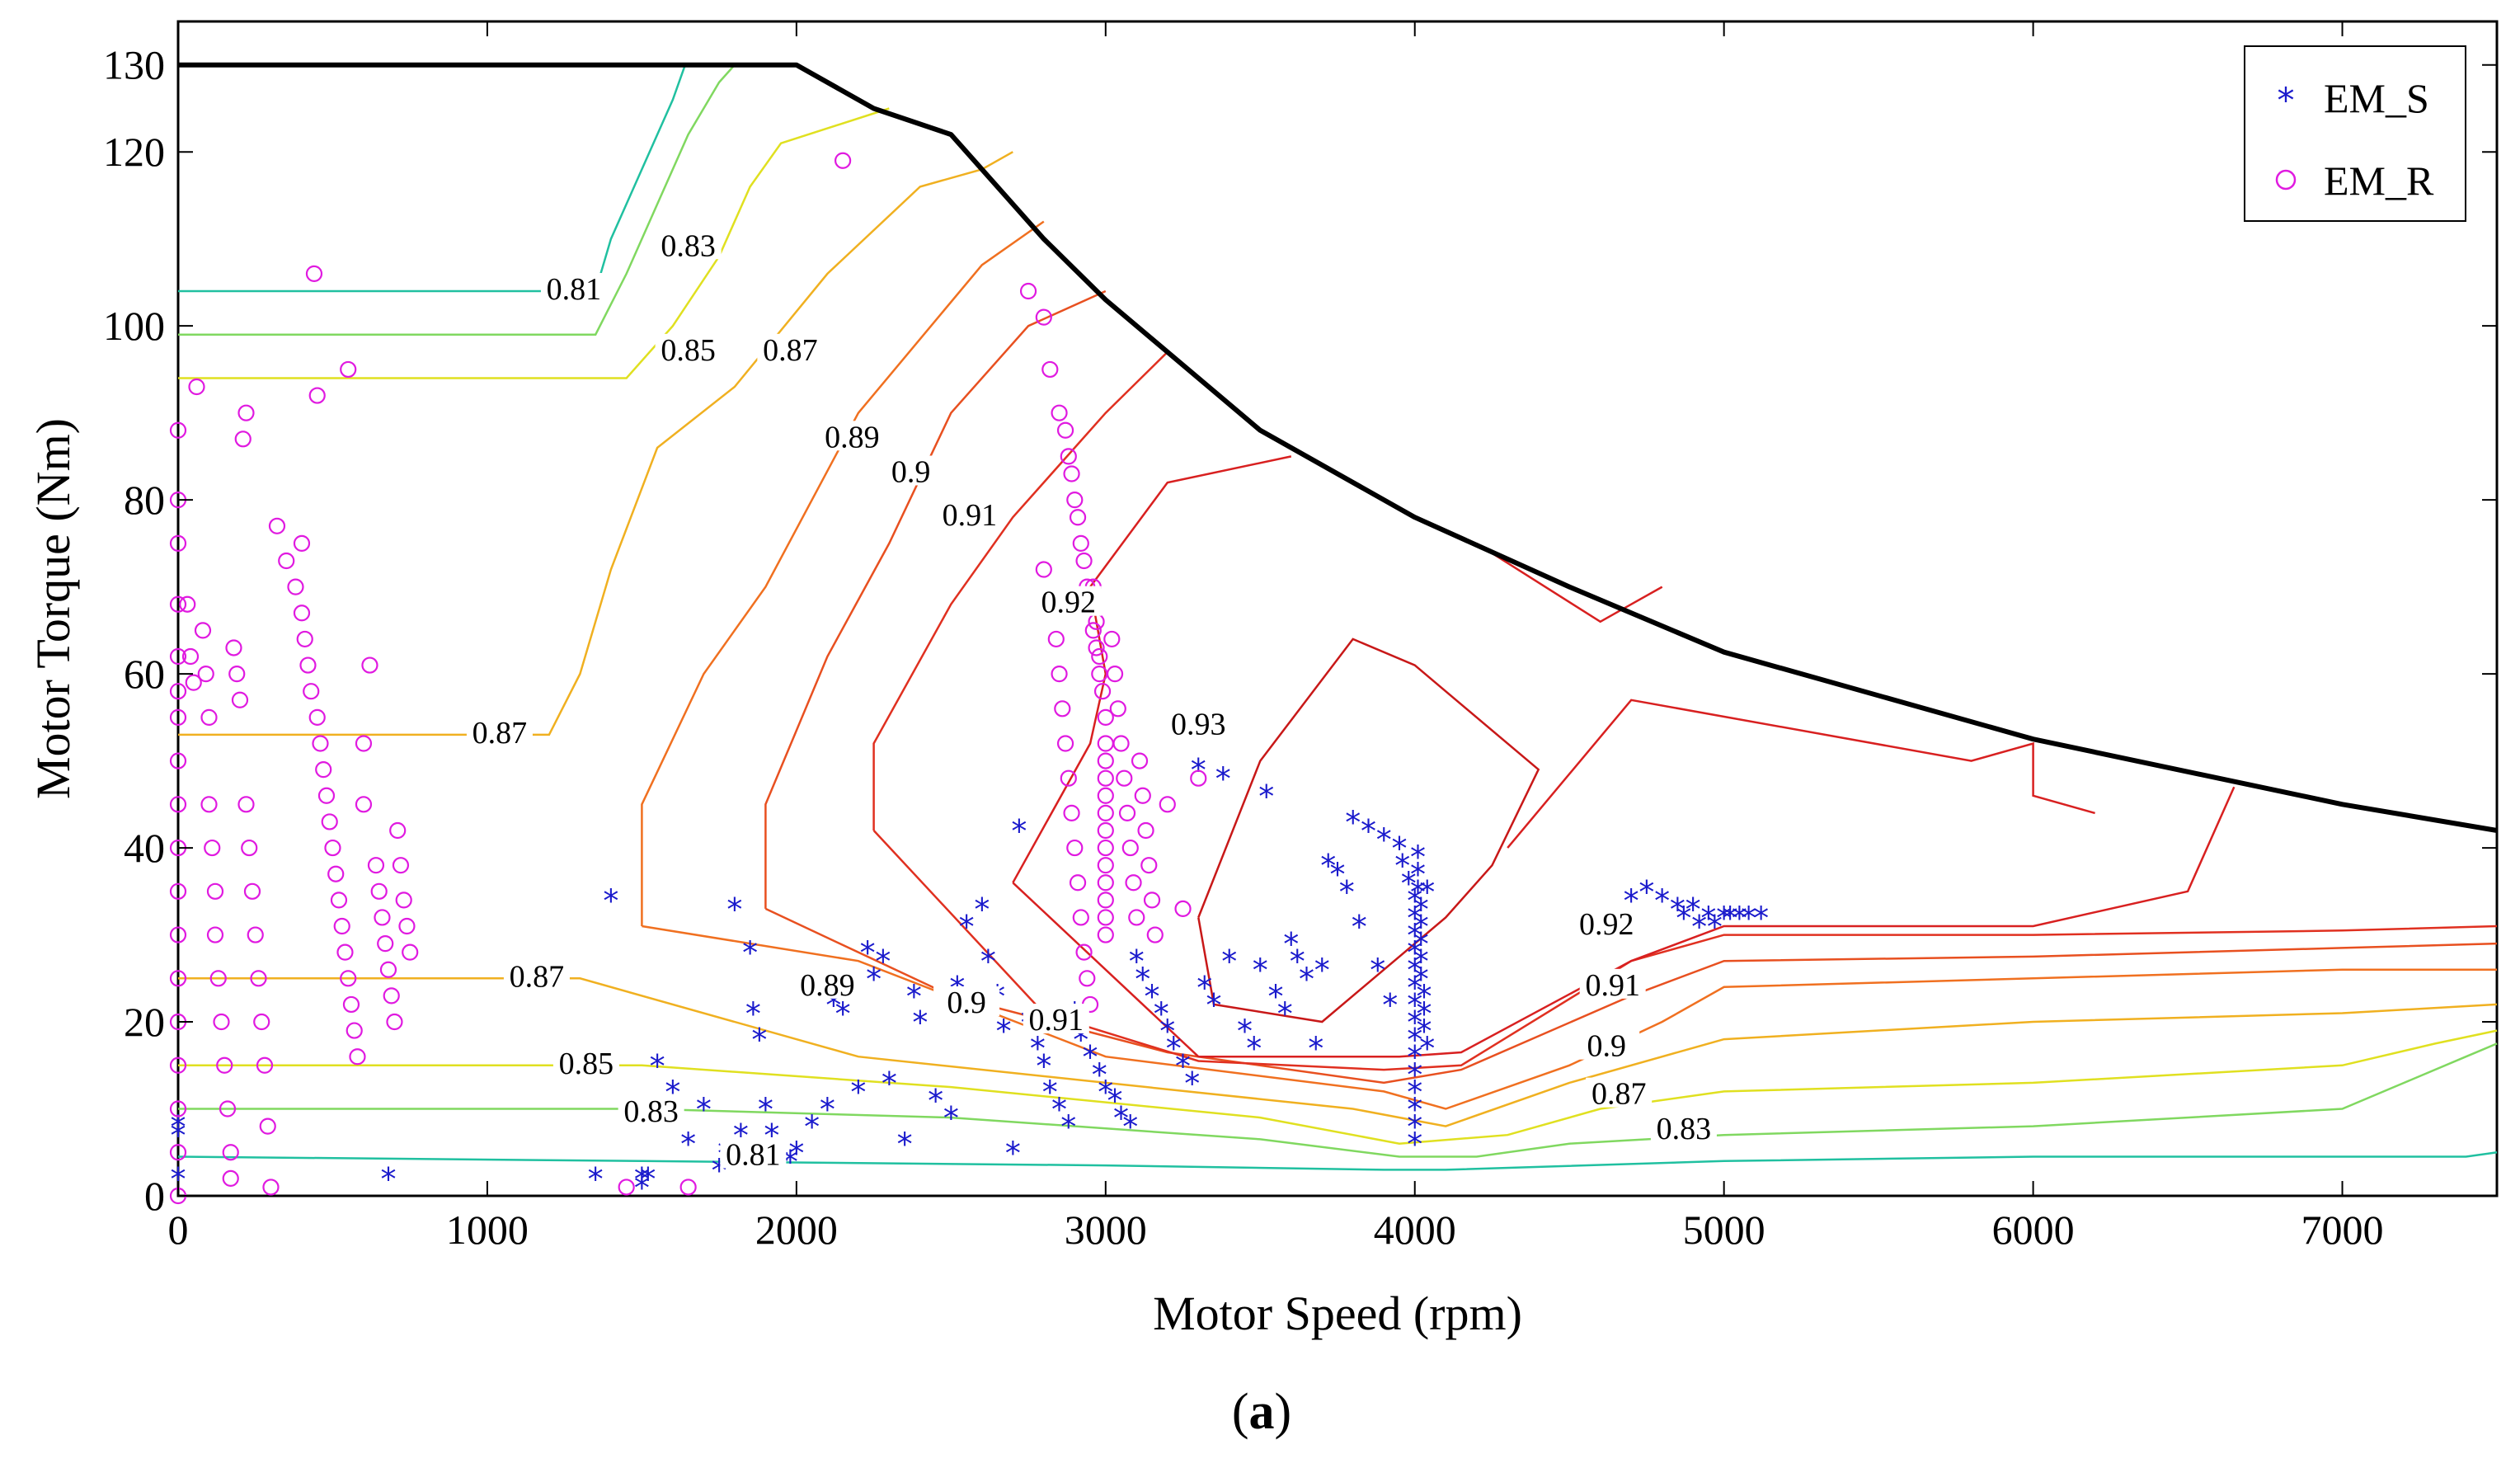  I want to click on contour-label: 0.85, so click(586, 1064).